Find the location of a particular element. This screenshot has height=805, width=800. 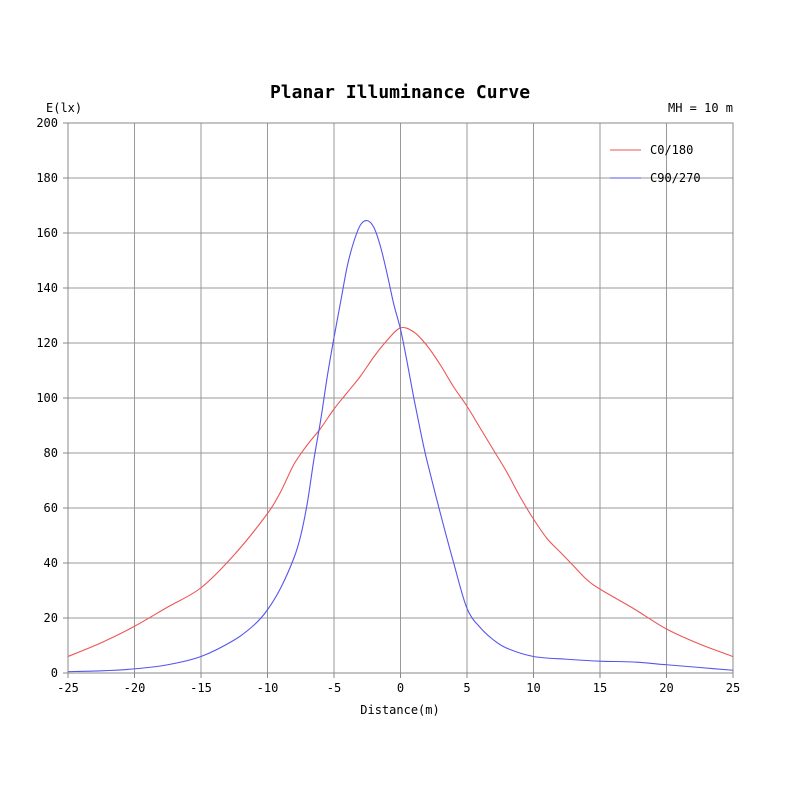

y-tick-label: 140 is located at coordinates (47, 288).